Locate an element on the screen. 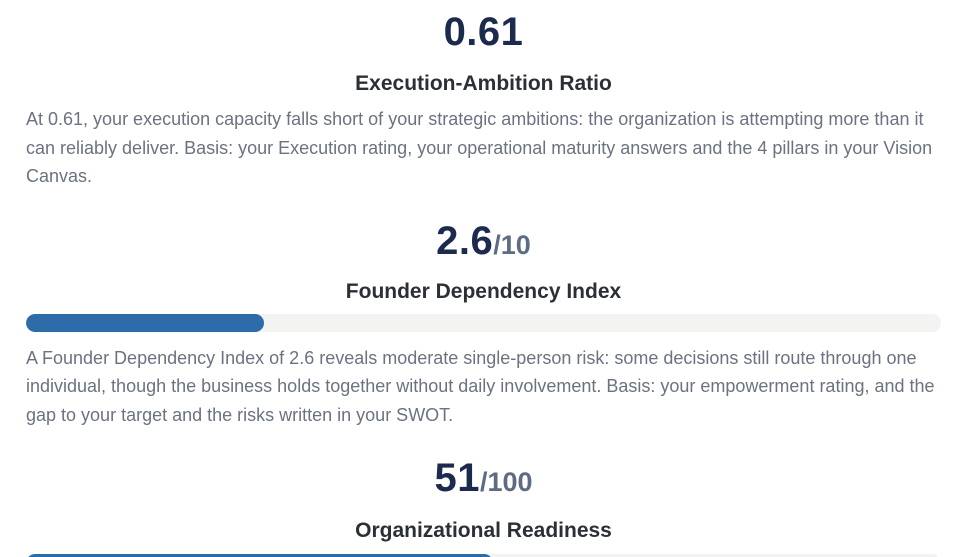  metric-value-scale: /100 is located at coordinates (506, 482).